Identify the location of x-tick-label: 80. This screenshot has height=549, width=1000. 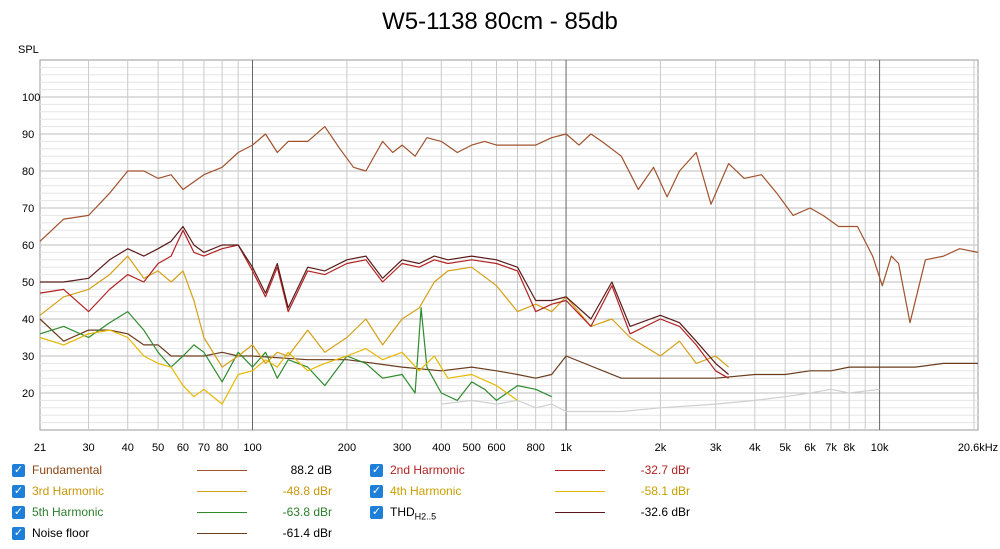
(222, 448).